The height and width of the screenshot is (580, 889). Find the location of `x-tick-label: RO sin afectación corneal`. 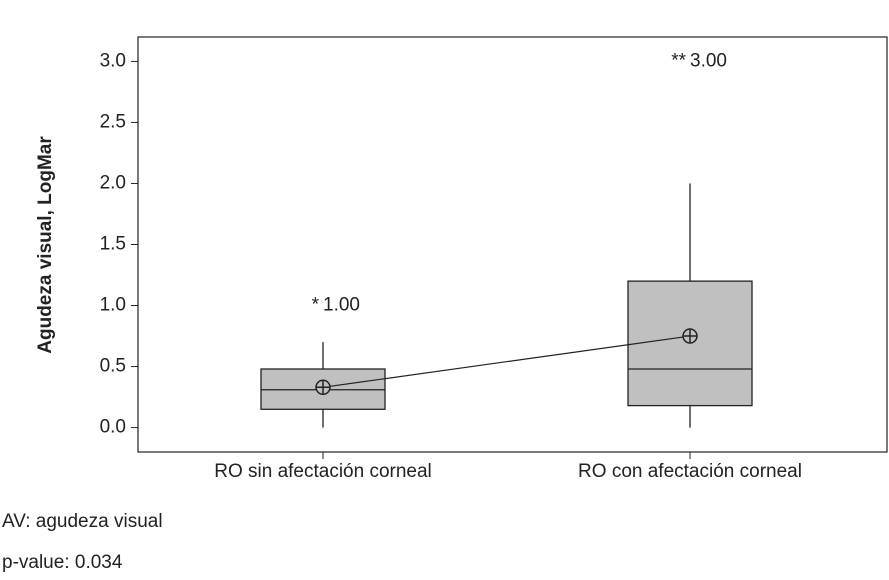

x-tick-label: RO sin afectación corneal is located at coordinates (323, 471).